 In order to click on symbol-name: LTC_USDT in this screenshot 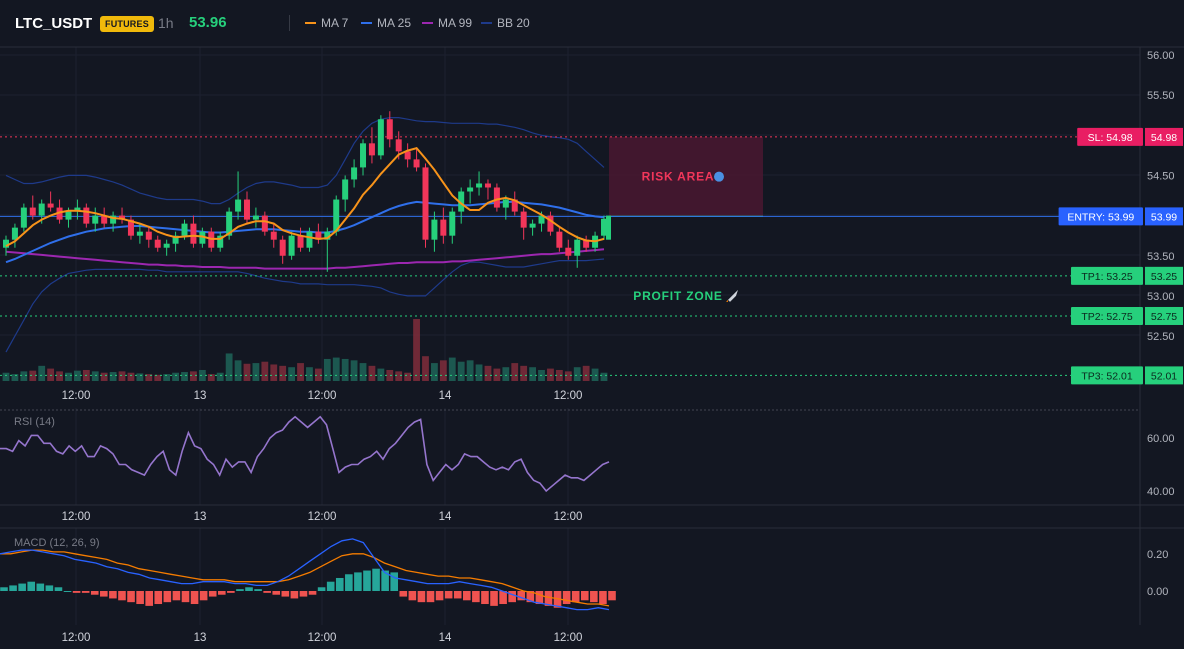, I will do `click(54, 23)`.